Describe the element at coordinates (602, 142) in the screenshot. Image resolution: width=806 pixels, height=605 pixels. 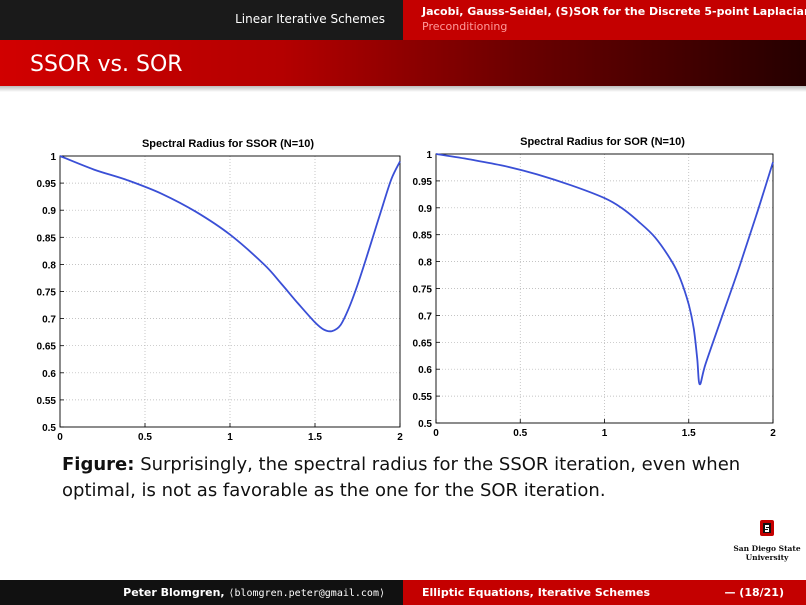
I see `chart-title: Spectral Radius for SOR (N=10)` at that location.